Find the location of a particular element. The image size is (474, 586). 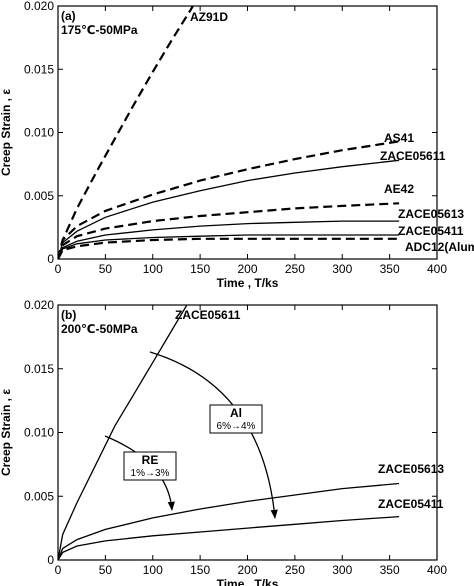

series-line-ae42 is located at coordinates (229, 230).